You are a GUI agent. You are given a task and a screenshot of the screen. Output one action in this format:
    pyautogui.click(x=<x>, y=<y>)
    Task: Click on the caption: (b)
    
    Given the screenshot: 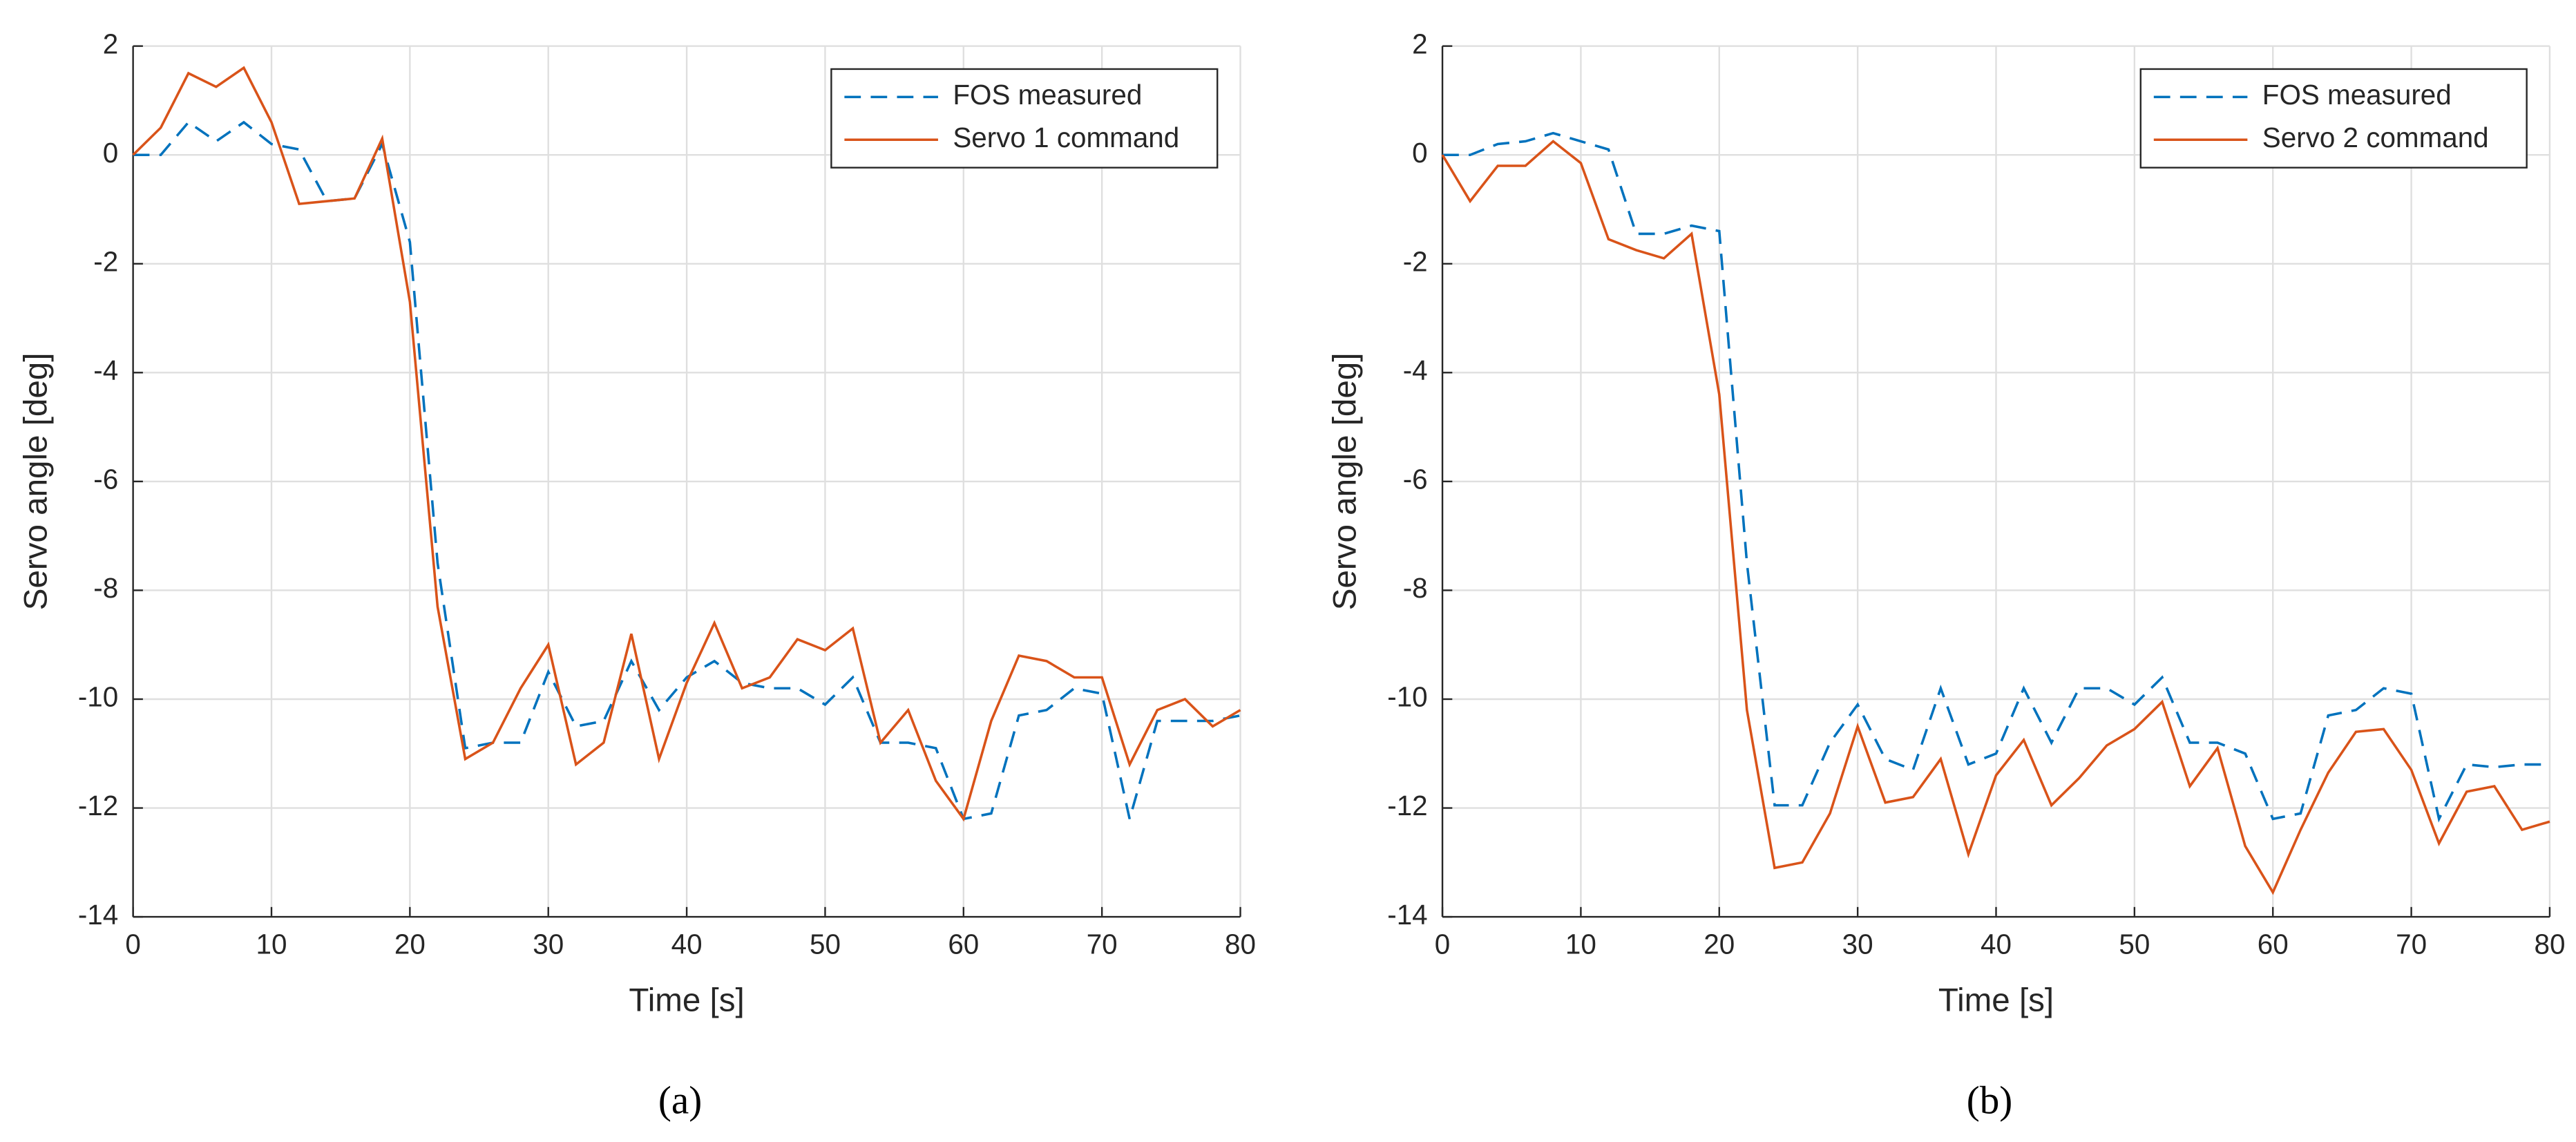 What is the action you would take?
    pyautogui.click(x=1990, y=1100)
    